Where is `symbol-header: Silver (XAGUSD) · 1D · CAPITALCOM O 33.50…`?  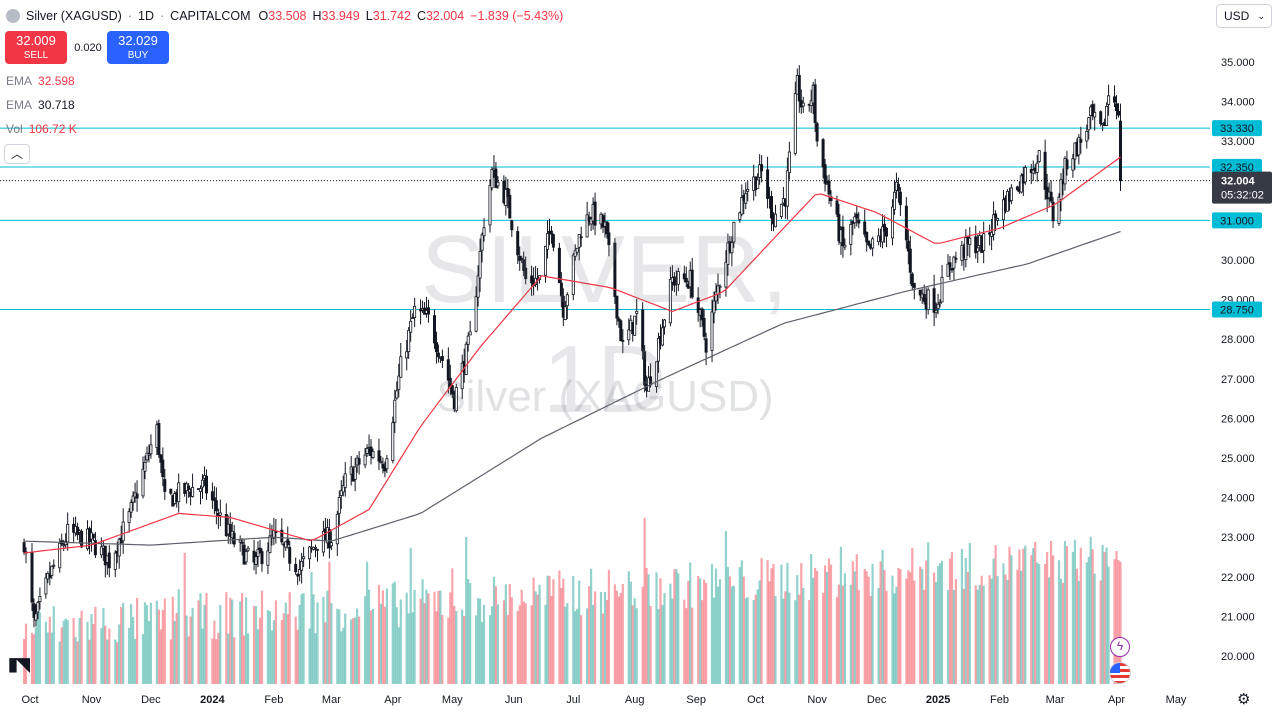
symbol-header: Silver (XAGUSD) · 1D · CAPITALCOM O 33.50… is located at coordinates (284, 16).